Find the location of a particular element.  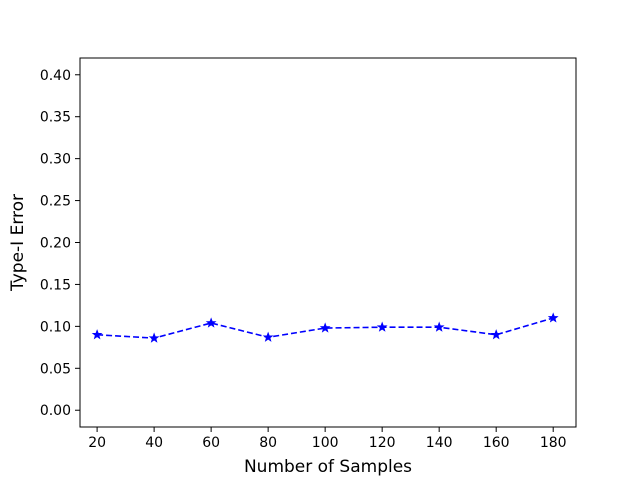

y-tick-label: 0.20 is located at coordinates (55, 244).